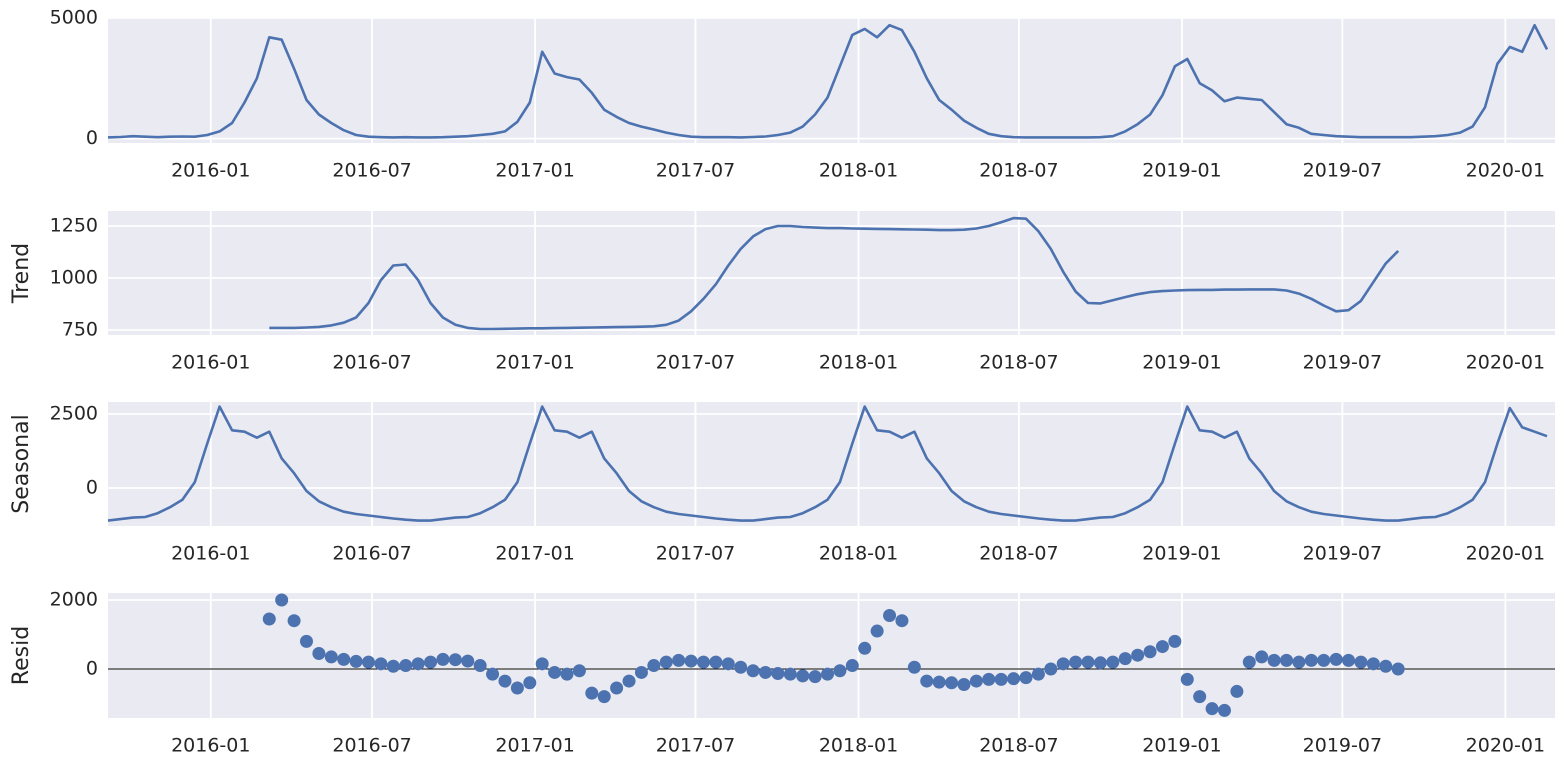  What do you see at coordinates (74, 413) in the screenshot?
I see `y-tick-label: 2500` at bounding box center [74, 413].